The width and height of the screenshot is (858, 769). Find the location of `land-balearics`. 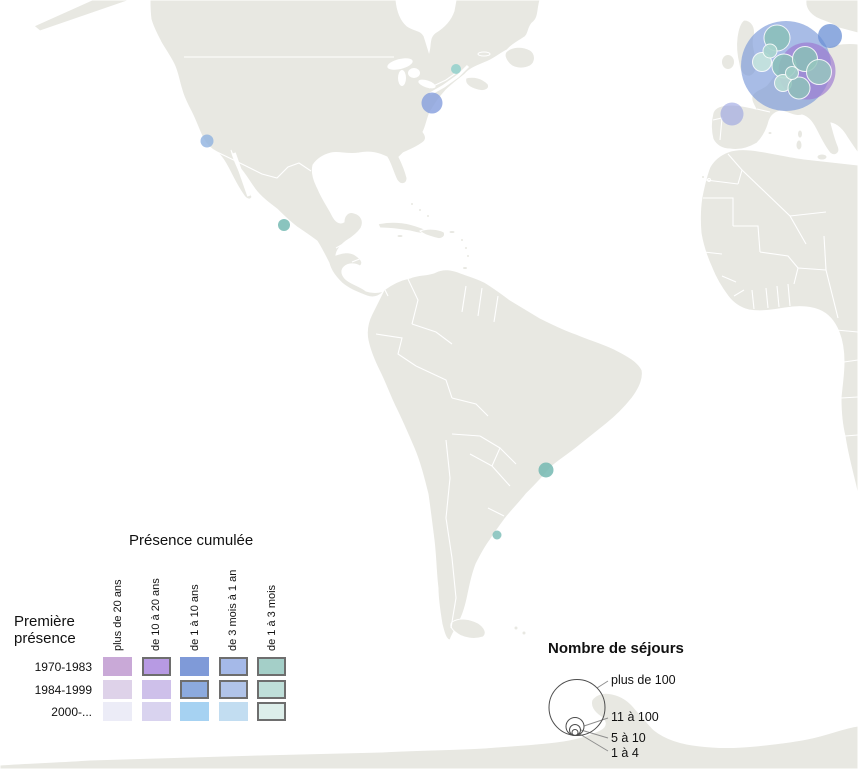

land-balearics is located at coordinates (770, 133).